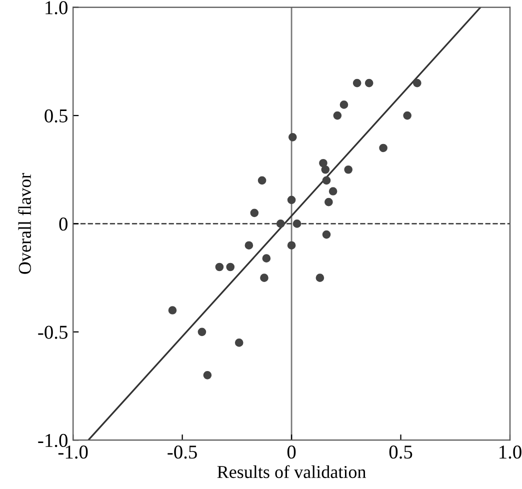 This screenshot has height=489, width=522. Describe the element at coordinates (291, 471) in the screenshot. I see `x-axis-title: Results of validation` at that location.